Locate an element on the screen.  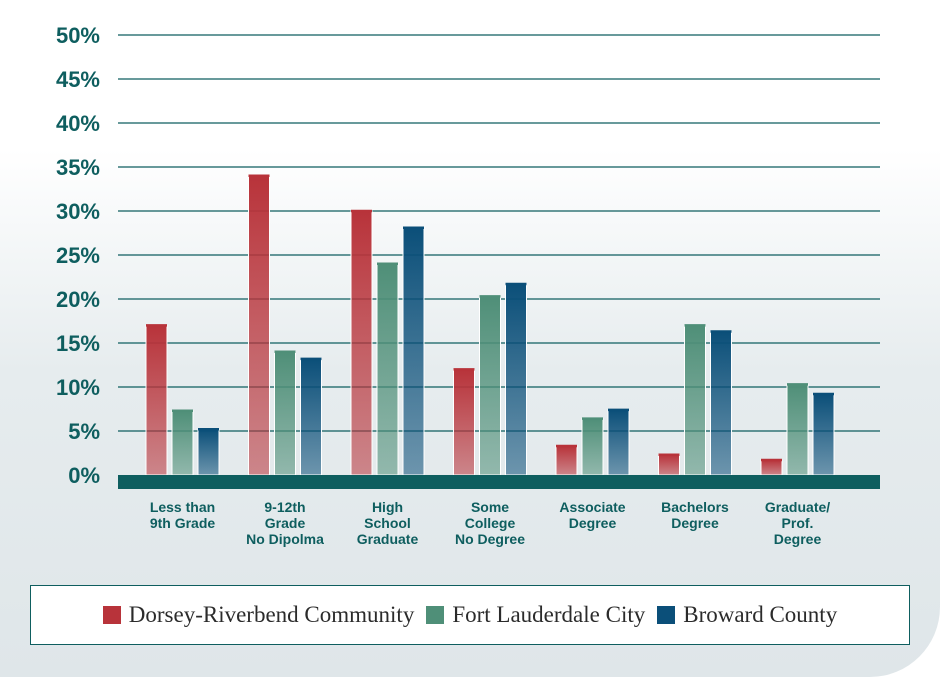
x-tick-label: High is located at coordinates (387, 507).